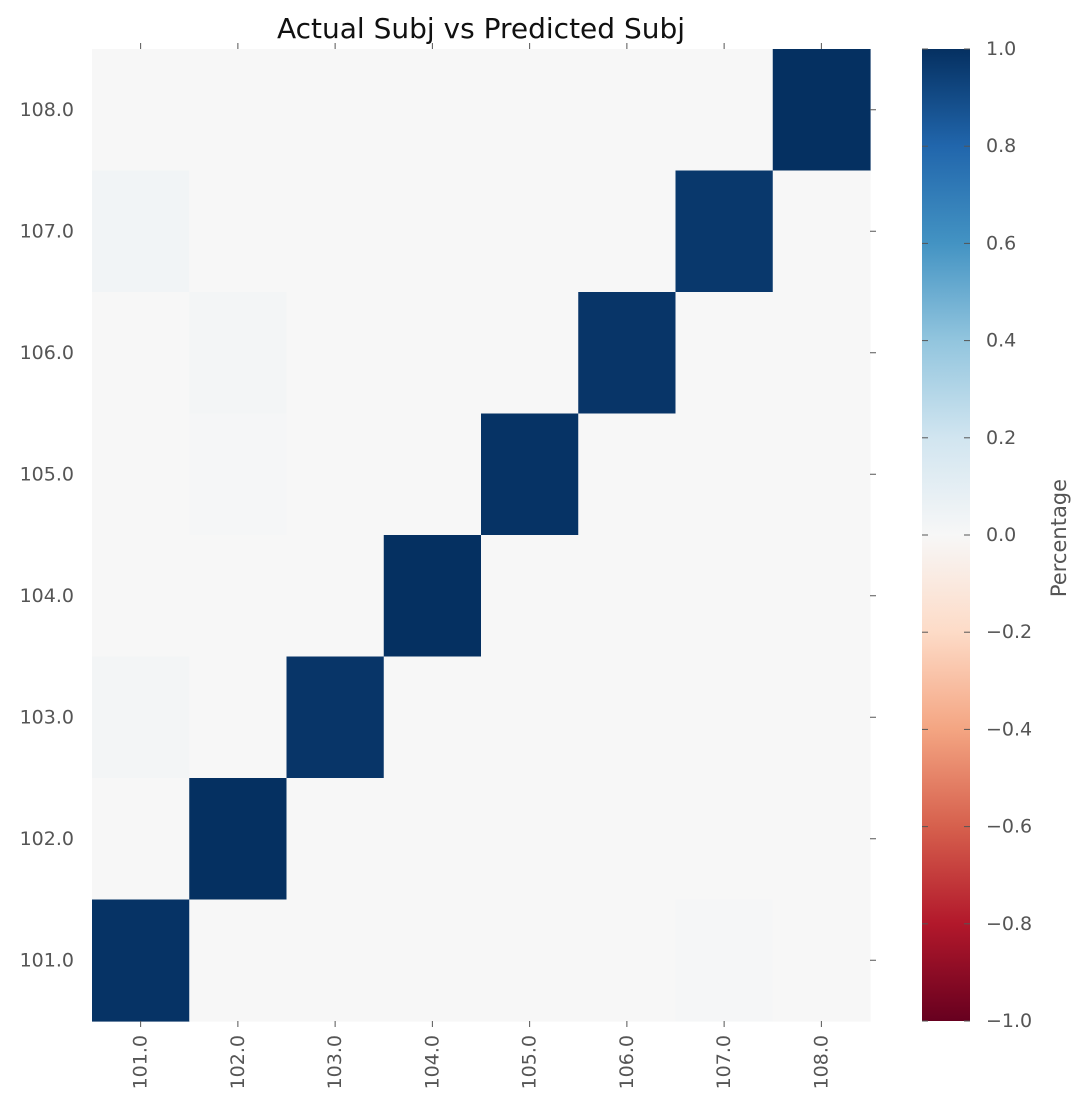 The image size is (1085, 1114). What do you see at coordinates (1009, 632) in the screenshot?
I see `colorbar-tick-label: −0.2` at bounding box center [1009, 632].